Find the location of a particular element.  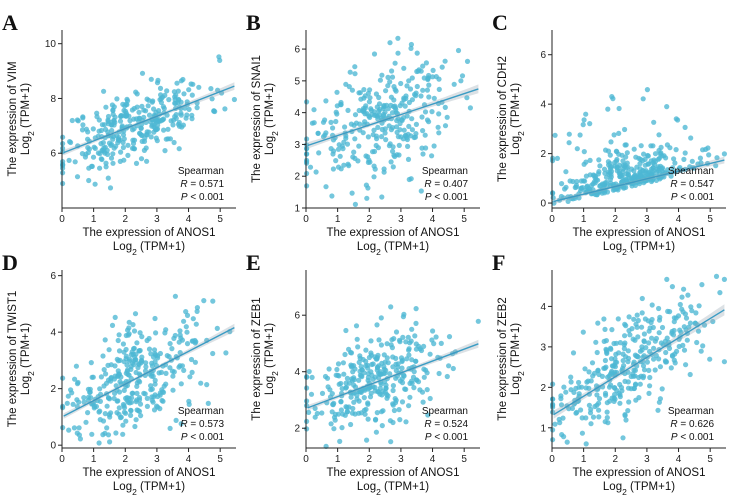

x-unit-base: 2 is located at coordinates (624, 252).